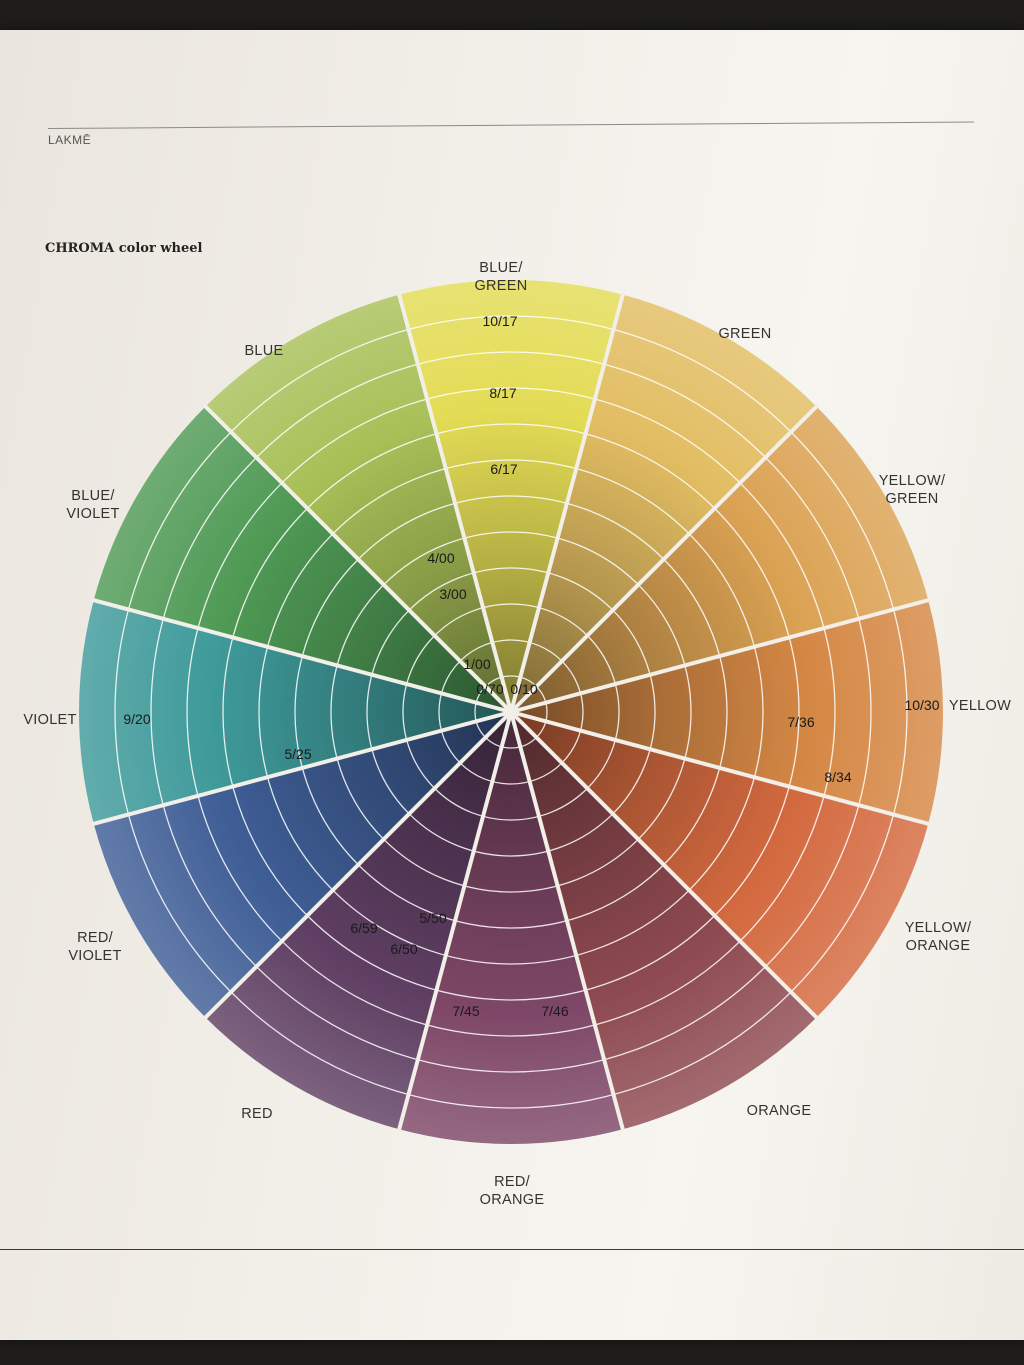 The width and height of the screenshot is (1024, 1365). I want to click on label-line: BLUE, so click(263, 351).